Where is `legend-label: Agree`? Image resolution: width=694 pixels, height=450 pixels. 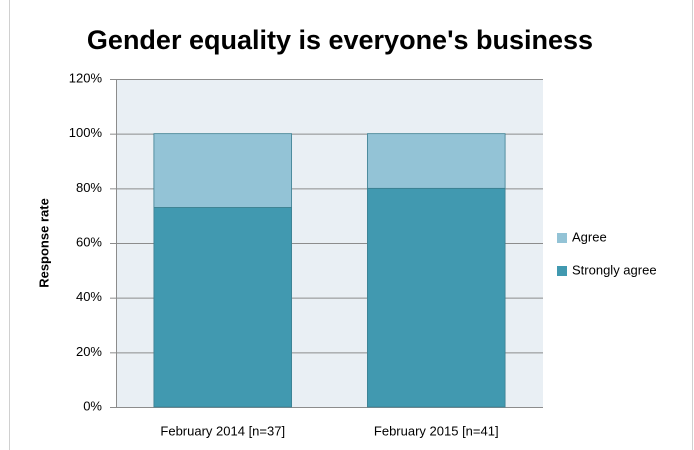 legend-label: Agree is located at coordinates (589, 236).